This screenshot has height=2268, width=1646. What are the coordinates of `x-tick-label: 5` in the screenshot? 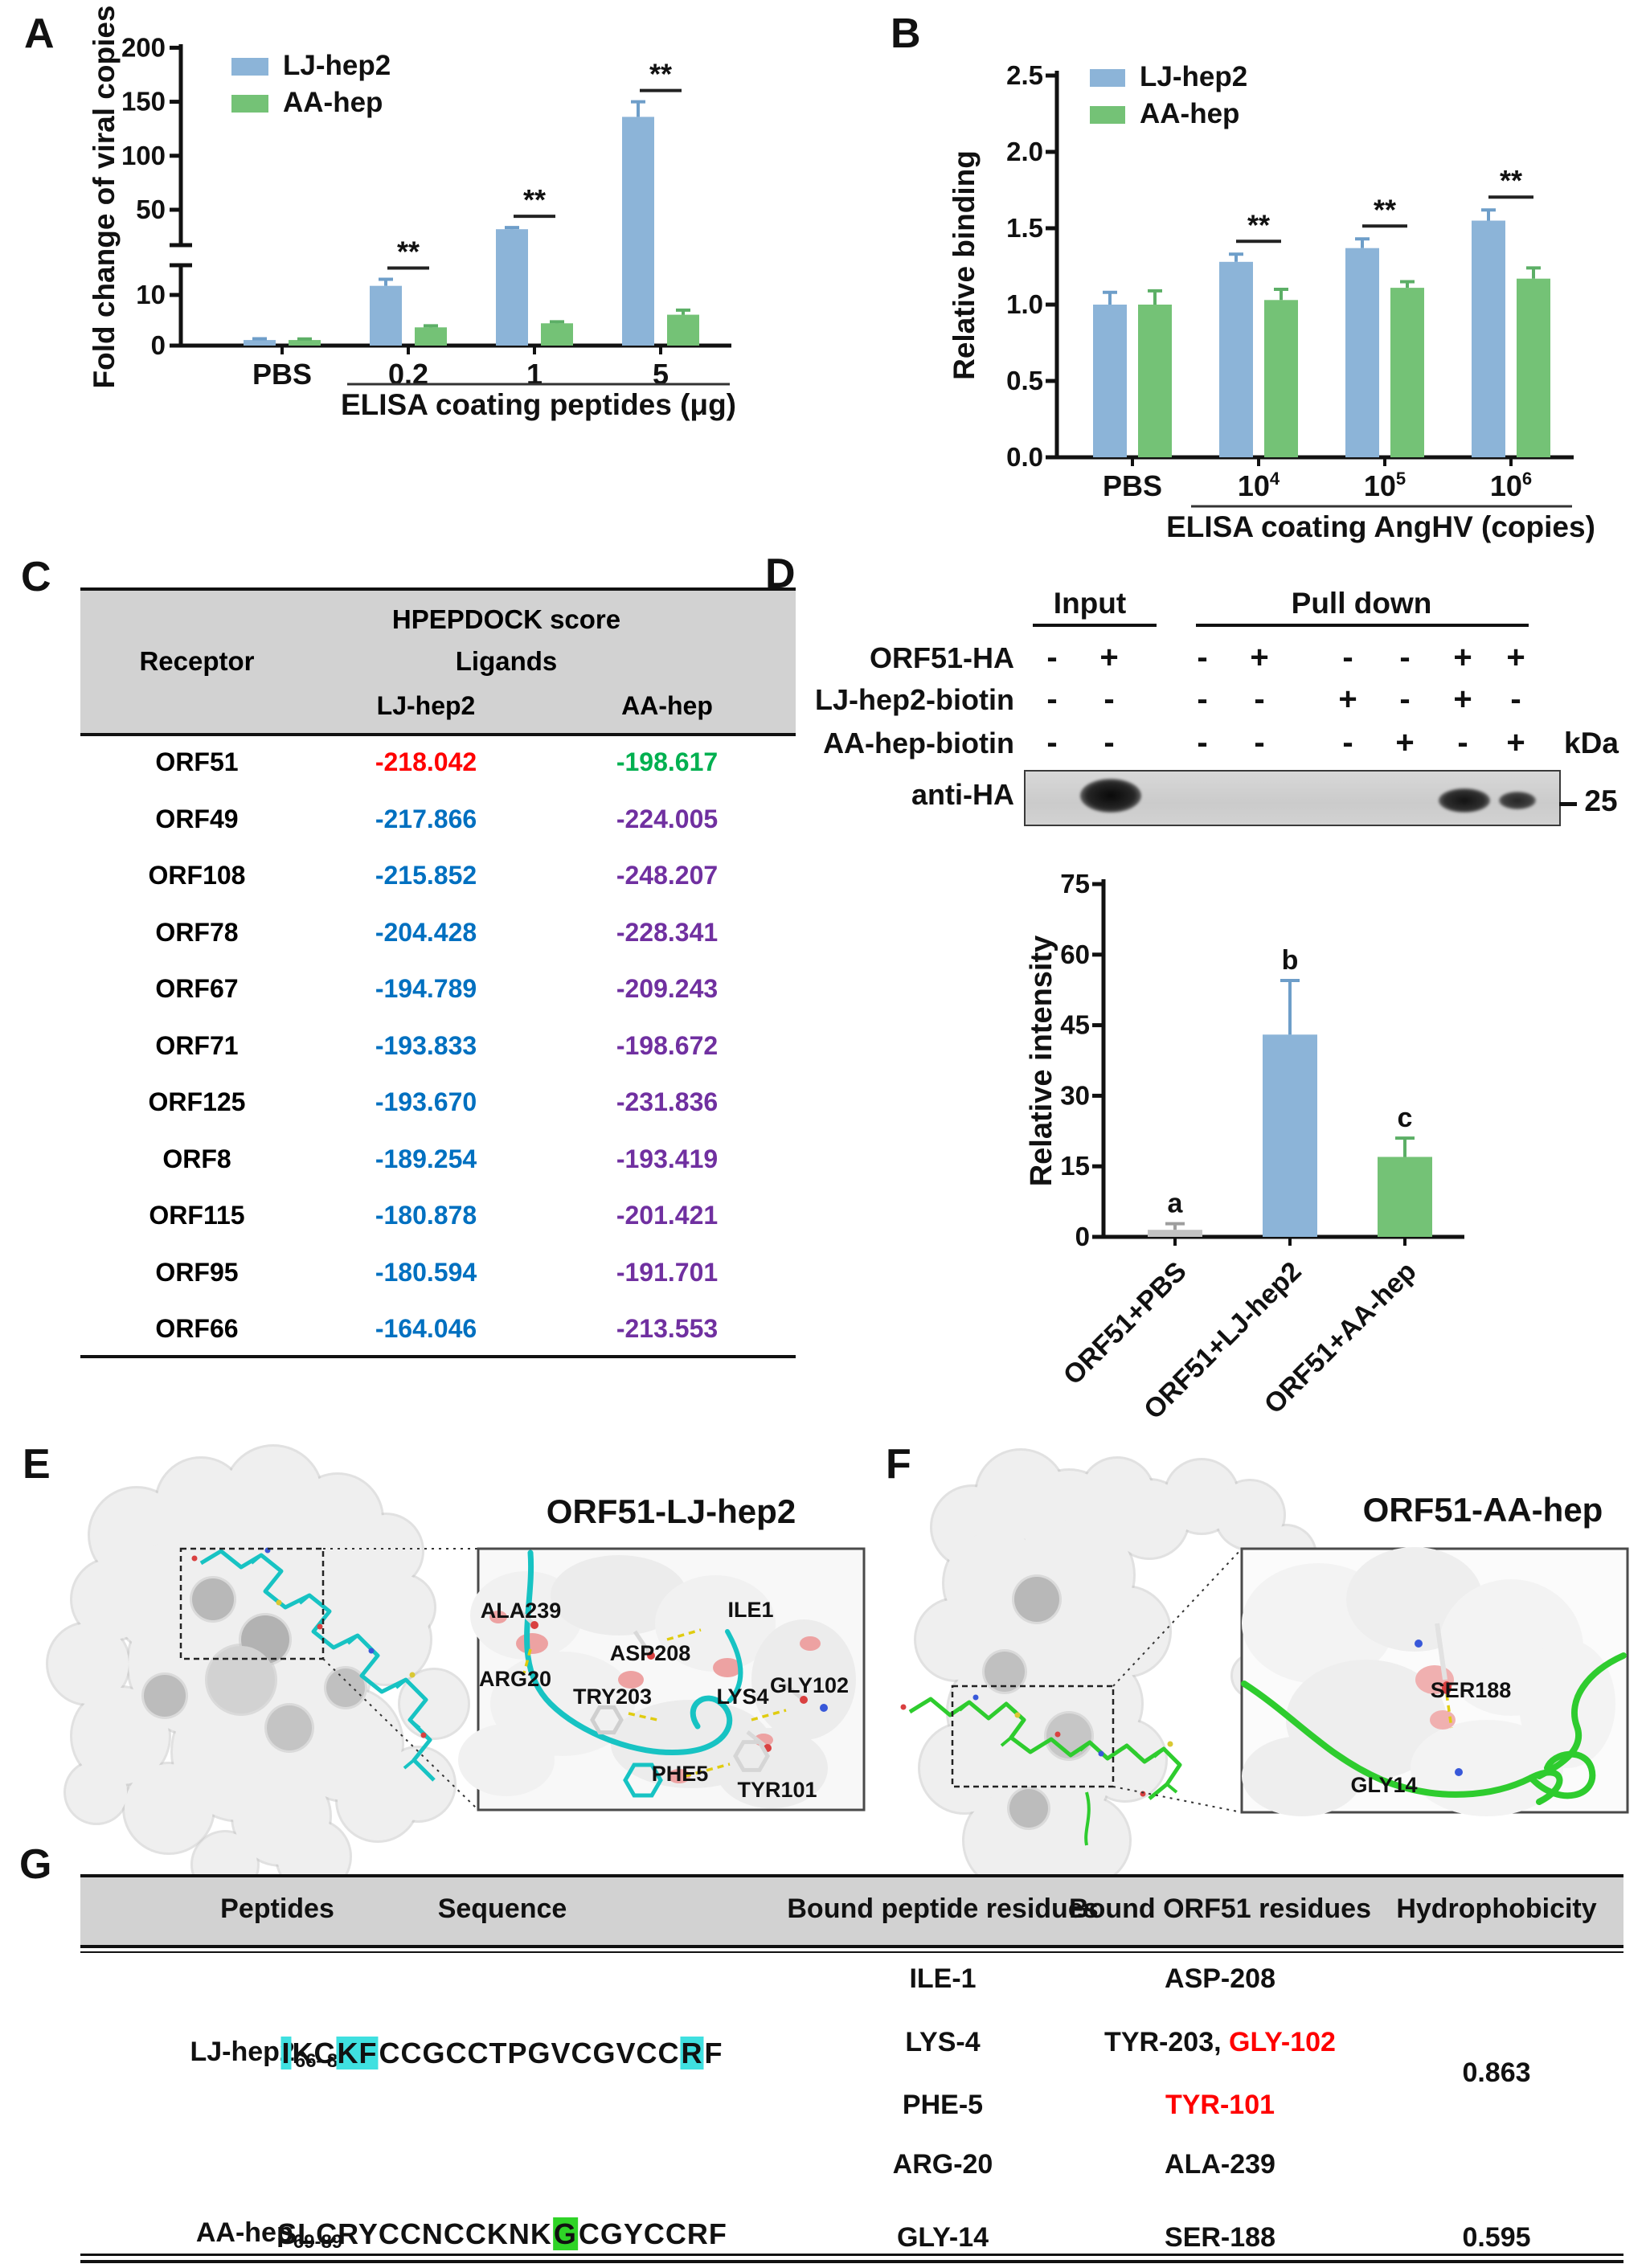 It's located at (661, 374).